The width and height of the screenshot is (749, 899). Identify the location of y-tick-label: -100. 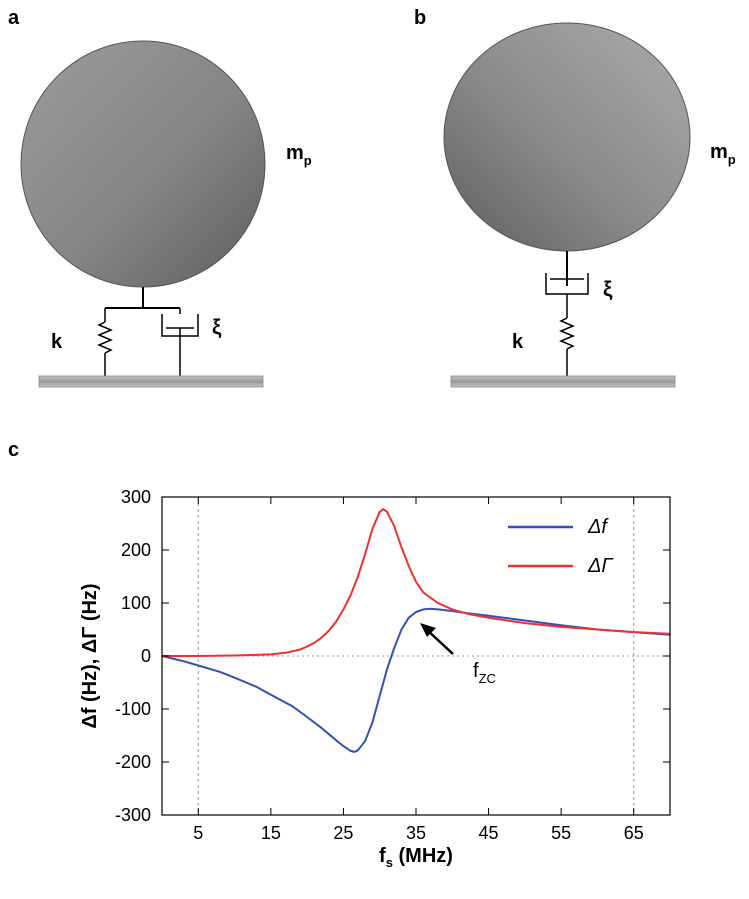
(133, 709).